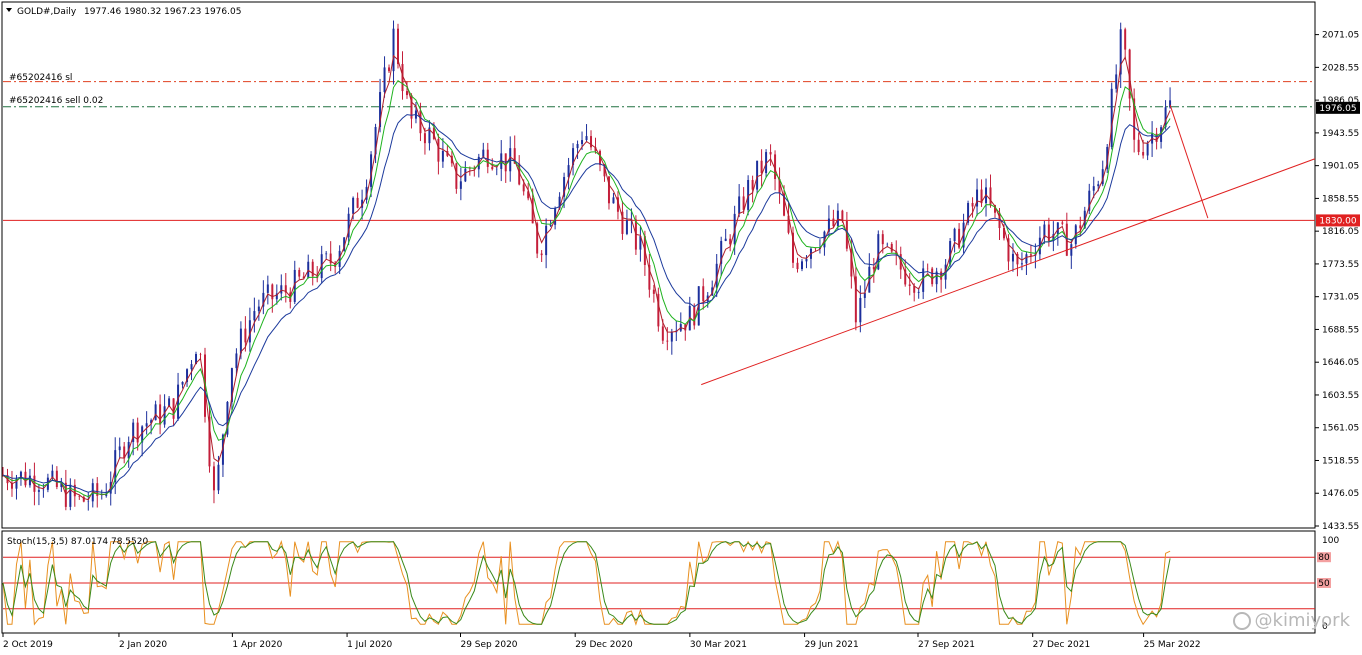 This screenshot has width=1362, height=655. Describe the element at coordinates (659, 94) in the screenshot. I see `order-lines` at that location.